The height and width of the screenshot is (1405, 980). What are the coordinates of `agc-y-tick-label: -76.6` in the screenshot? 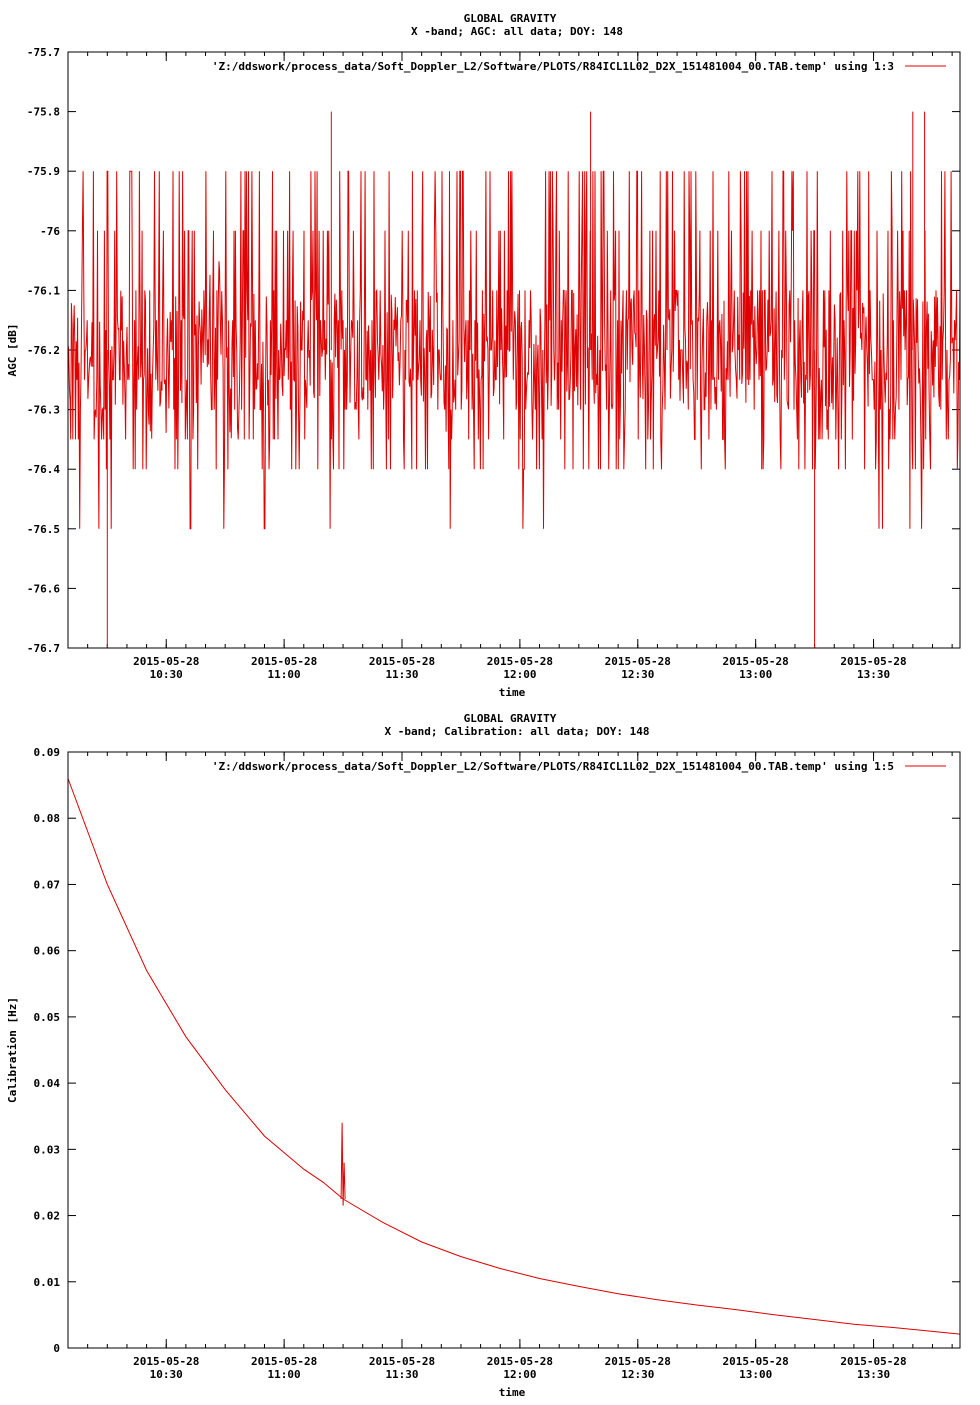 It's located at (43, 588).